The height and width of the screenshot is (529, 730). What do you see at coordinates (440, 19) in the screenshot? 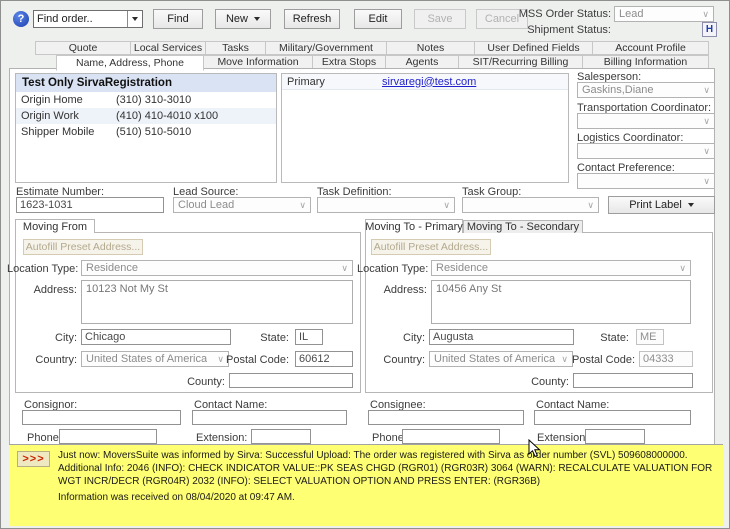
I see `save-button: Save` at bounding box center [440, 19].